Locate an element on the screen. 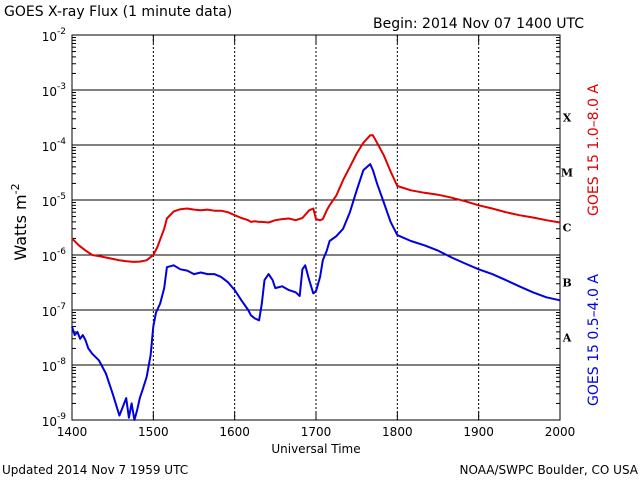 The height and width of the screenshot is (480, 640). y-tick-label: 10⁻⁴ is located at coordinates (54, 145).